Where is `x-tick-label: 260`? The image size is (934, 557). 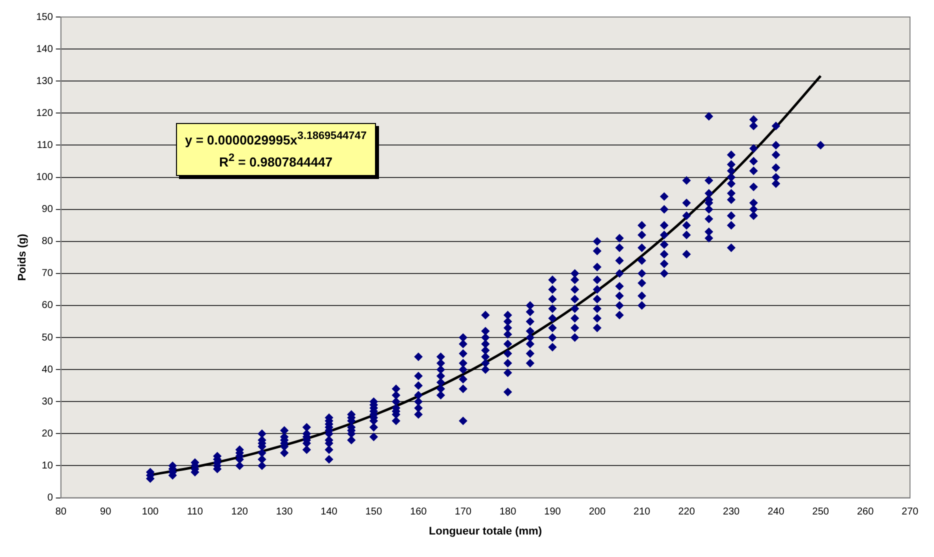
x-tick-label: 260 is located at coordinates (865, 512).